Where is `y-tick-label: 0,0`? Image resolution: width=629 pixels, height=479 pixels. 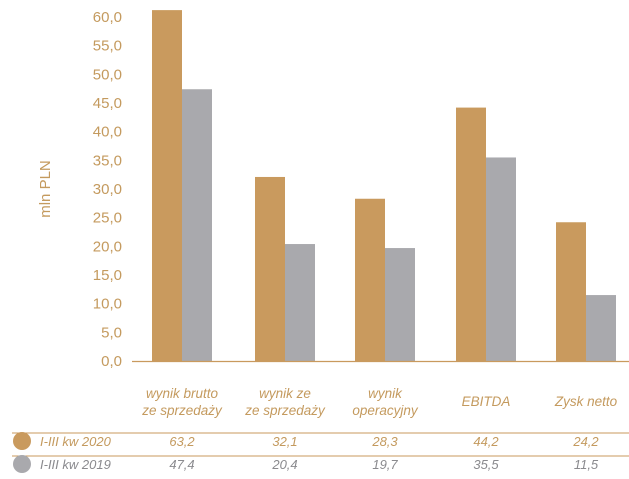 y-tick-label: 0,0 is located at coordinates (111, 361).